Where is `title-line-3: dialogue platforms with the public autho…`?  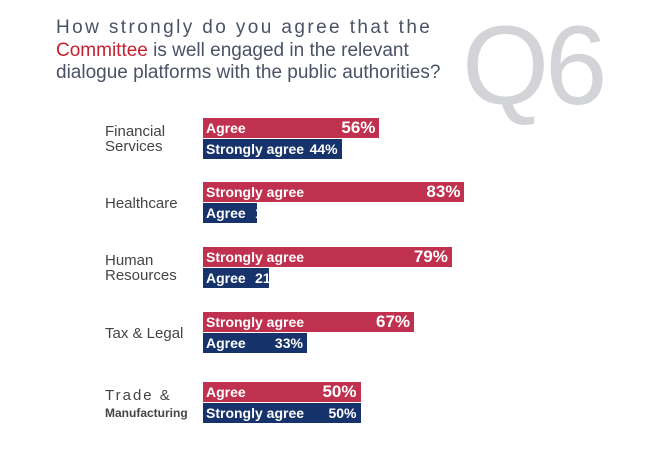 title-line-3: dialogue platforms with the public autho… is located at coordinates (248, 72).